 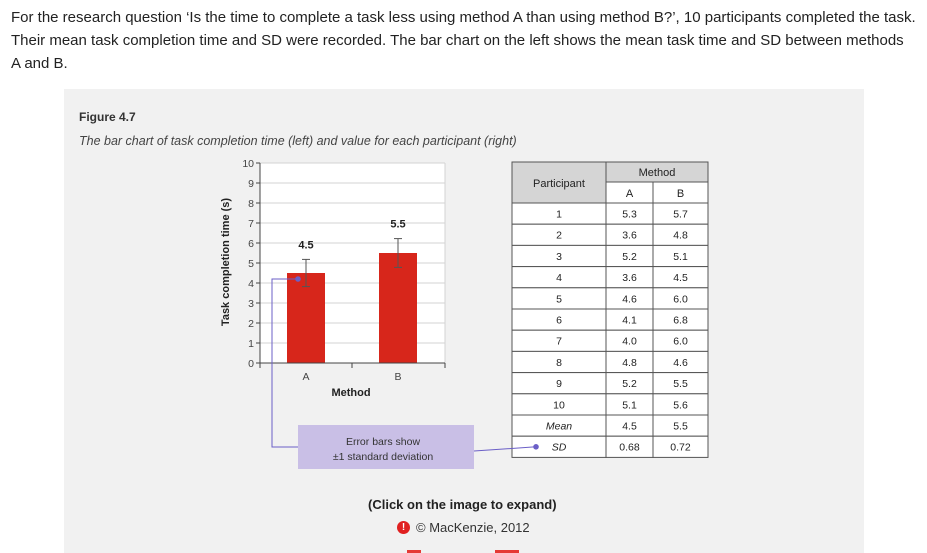 What do you see at coordinates (559, 342) in the screenshot?
I see `table-cell: 7` at bounding box center [559, 342].